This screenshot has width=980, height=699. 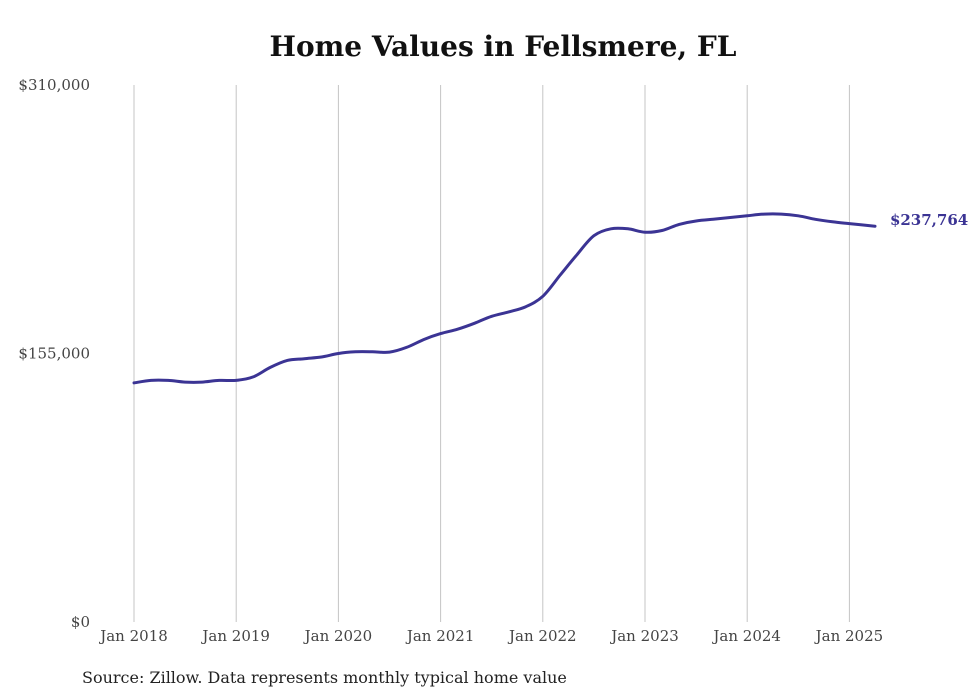 What do you see at coordinates (849, 636) in the screenshot?
I see `x-tick-label: Jan 2025` at bounding box center [849, 636].